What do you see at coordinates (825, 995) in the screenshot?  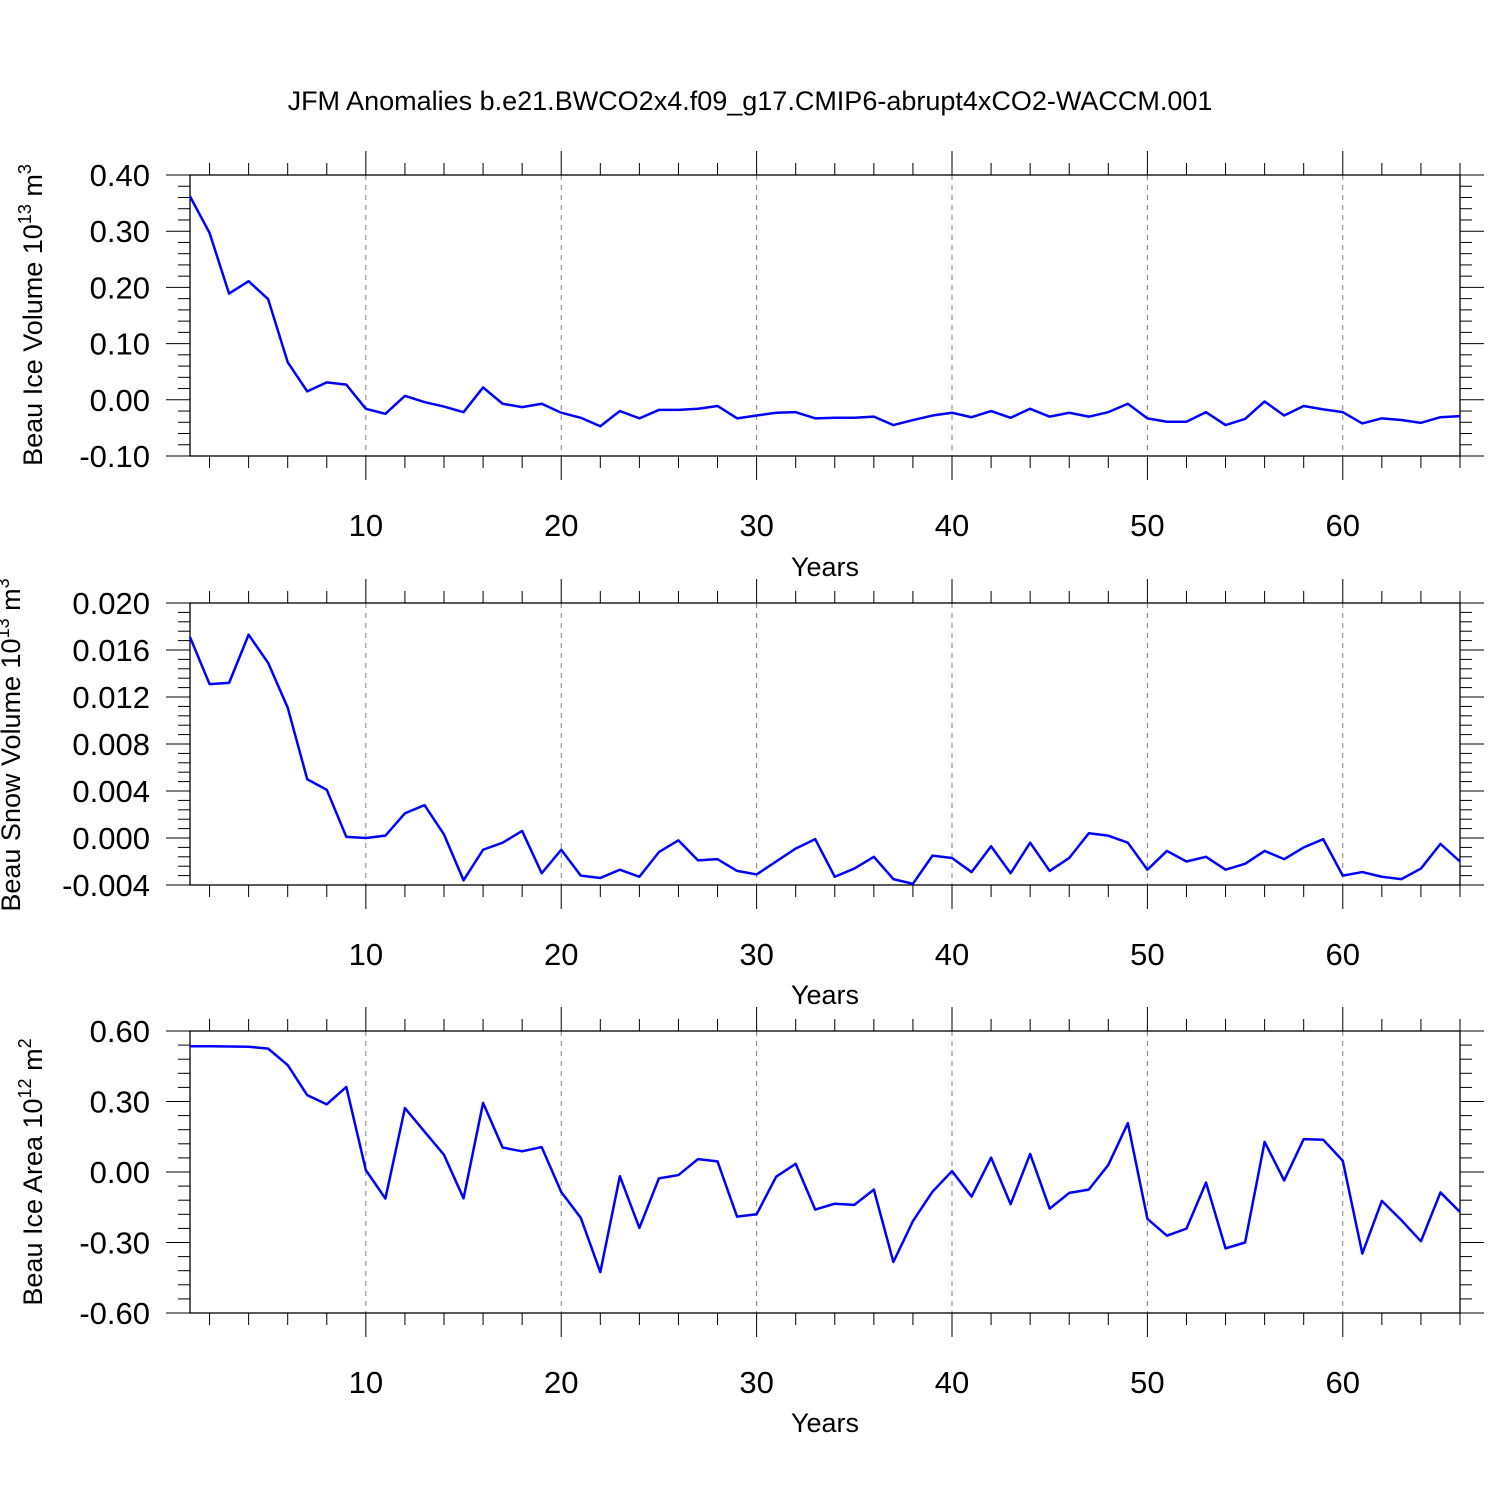 I see `snow-volume-xlabel: Years` at bounding box center [825, 995].